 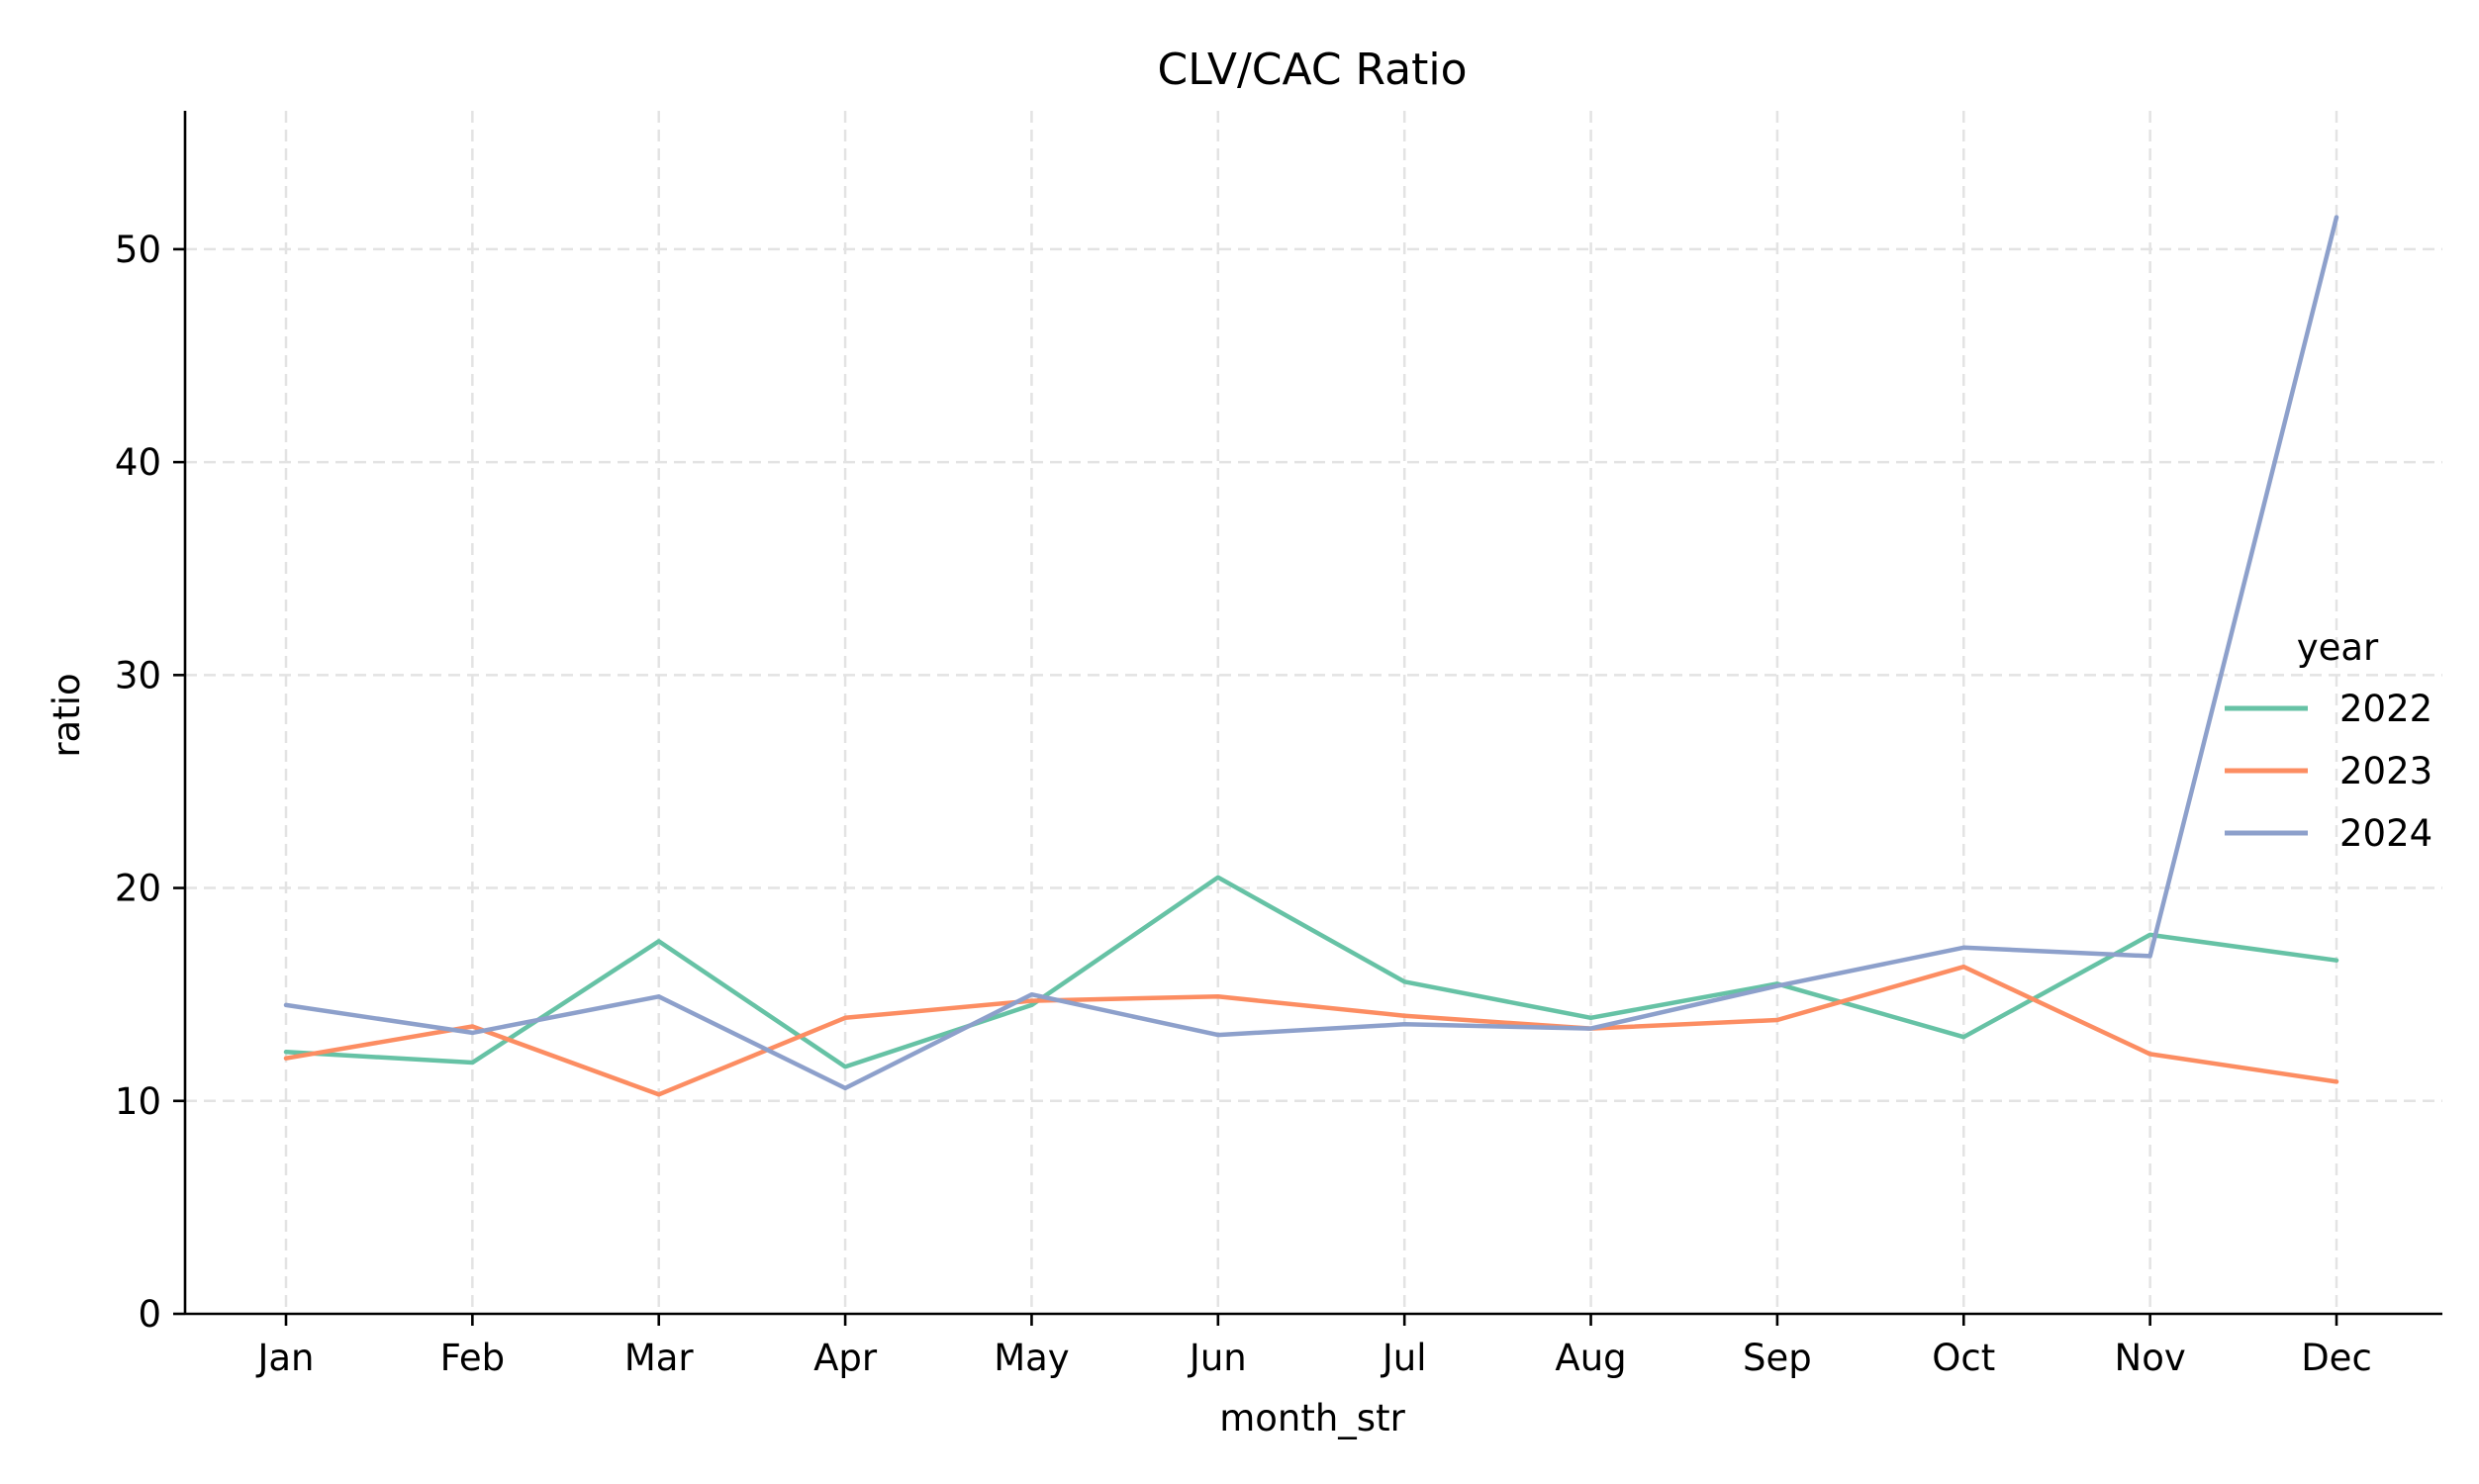 What do you see at coordinates (150, 782) in the screenshot?
I see `y-ticks: 0 10 20 30 40 50` at bounding box center [150, 782].